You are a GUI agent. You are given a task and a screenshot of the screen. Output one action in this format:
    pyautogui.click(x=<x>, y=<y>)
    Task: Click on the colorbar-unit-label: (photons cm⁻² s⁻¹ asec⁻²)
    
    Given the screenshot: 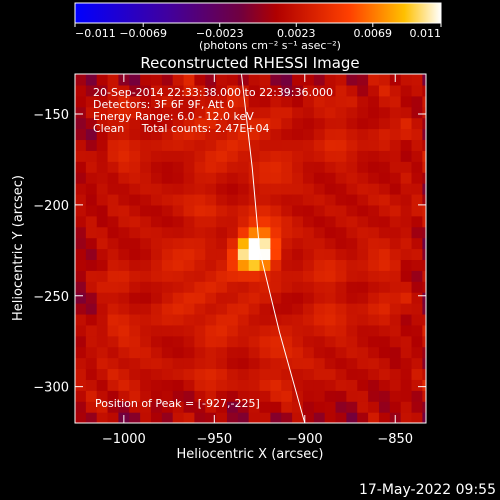 What is the action you would take?
    pyautogui.click(x=270, y=45)
    